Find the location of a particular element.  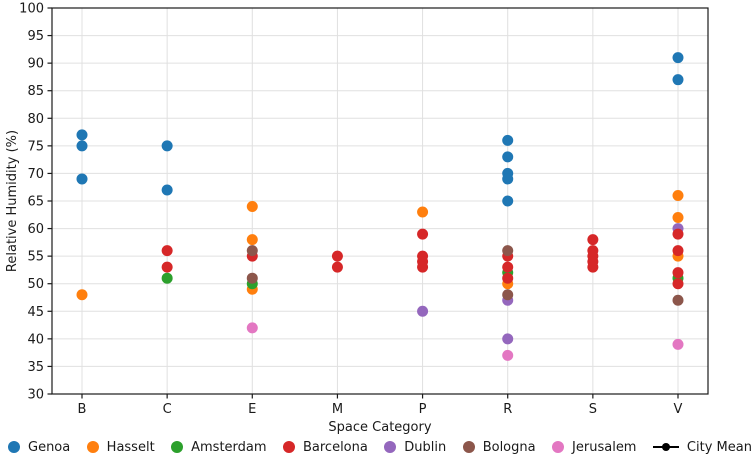

legend-label: Bologna is located at coordinates (509, 447).